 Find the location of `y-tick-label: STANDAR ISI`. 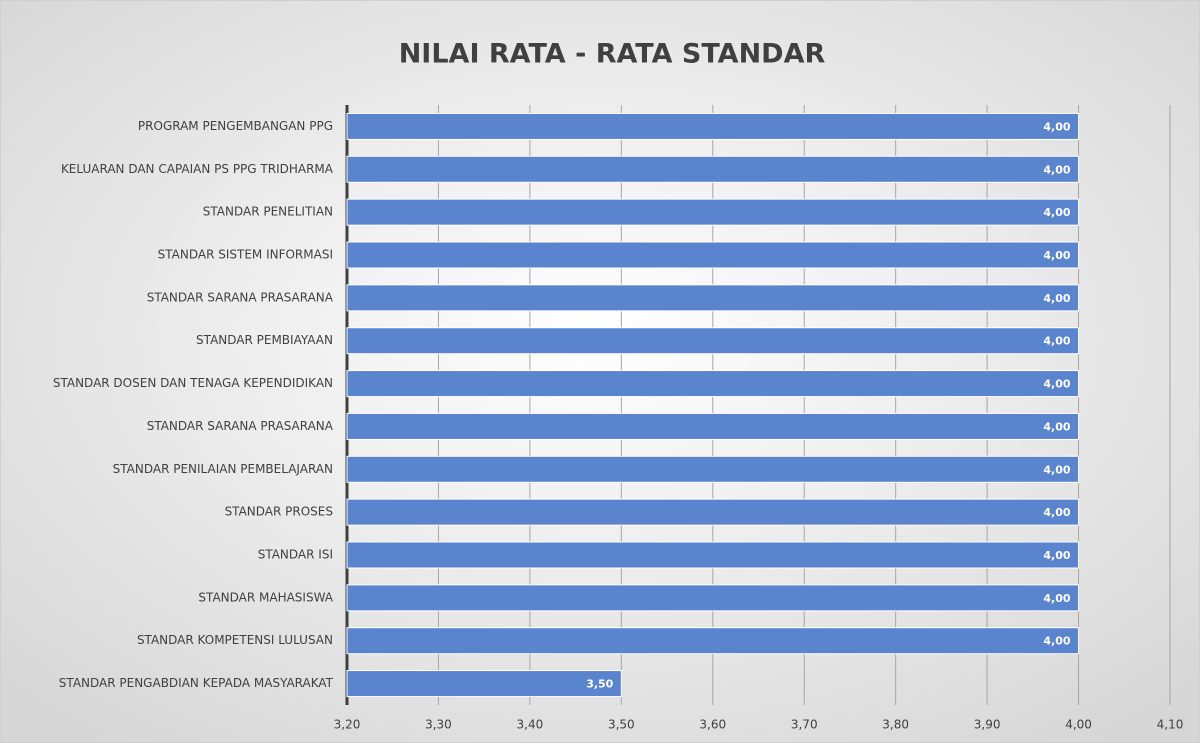

y-tick-label: STANDAR ISI is located at coordinates (295, 555).